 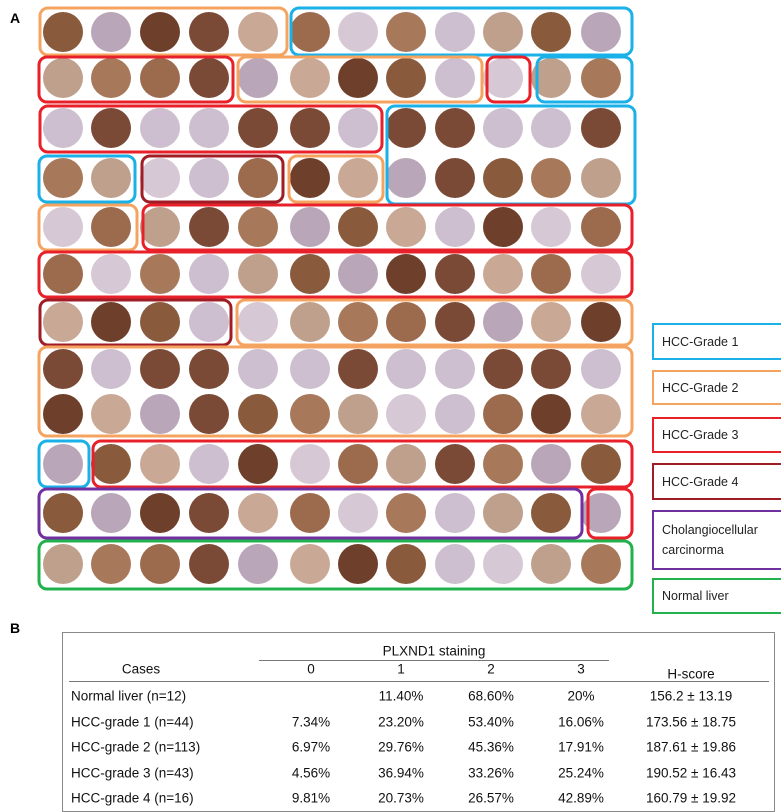 What do you see at coordinates (716, 540) in the screenshot?
I see `legend-entry: Cholangiocellular carcinorma` at bounding box center [716, 540].